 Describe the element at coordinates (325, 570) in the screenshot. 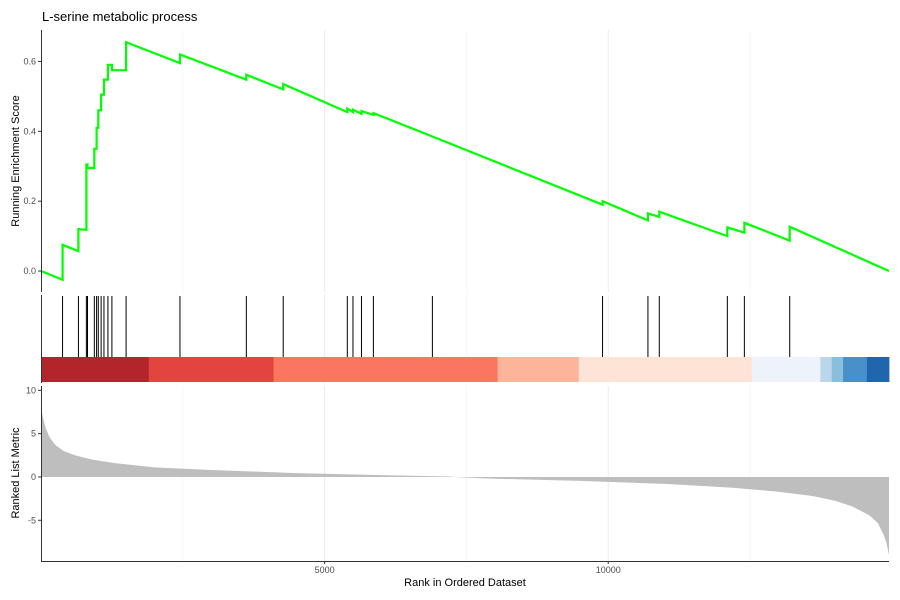

I see `x-tick-label: 5000` at that location.